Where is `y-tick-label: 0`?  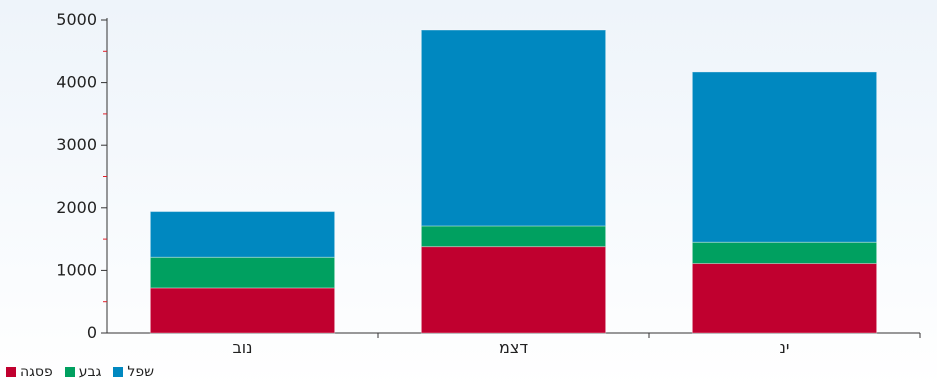 y-tick-label: 0 is located at coordinates (92, 332).